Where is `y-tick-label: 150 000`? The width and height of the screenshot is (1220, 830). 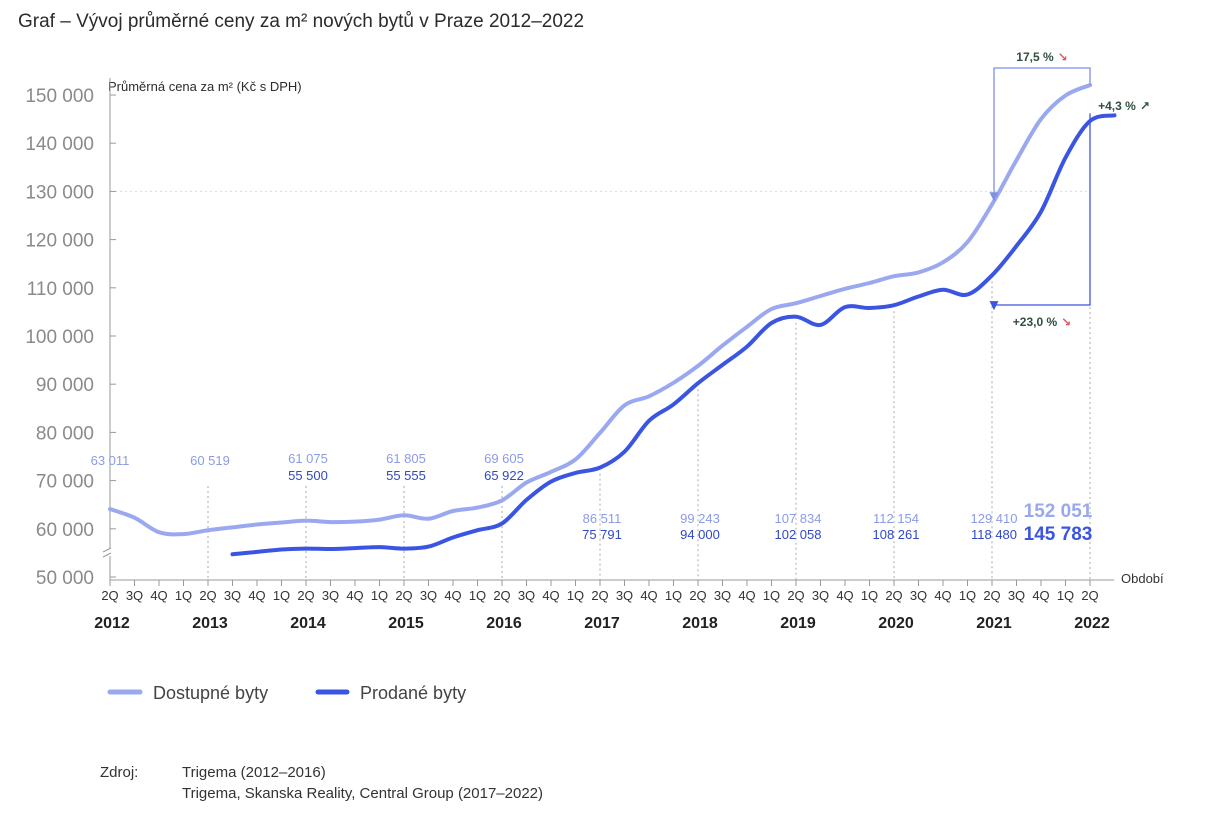 y-tick-label: 150 000 is located at coordinates (59, 96).